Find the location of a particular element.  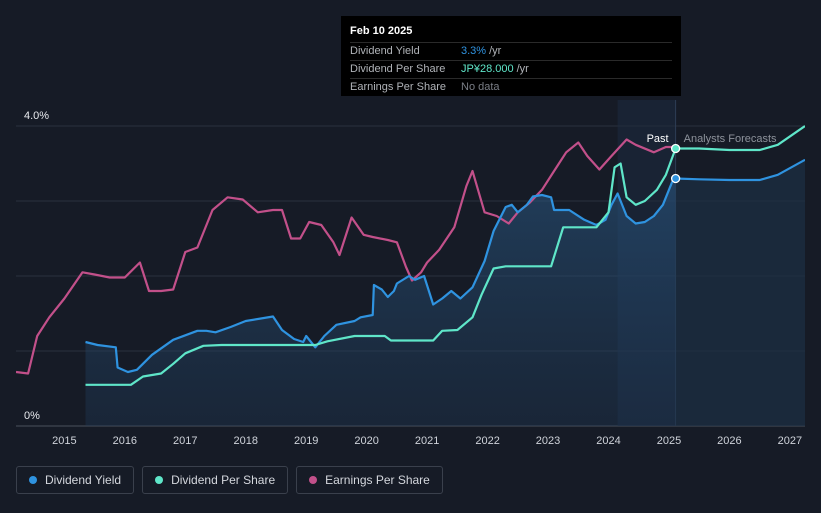

x-tick-label: 2018 is located at coordinates (246, 441).